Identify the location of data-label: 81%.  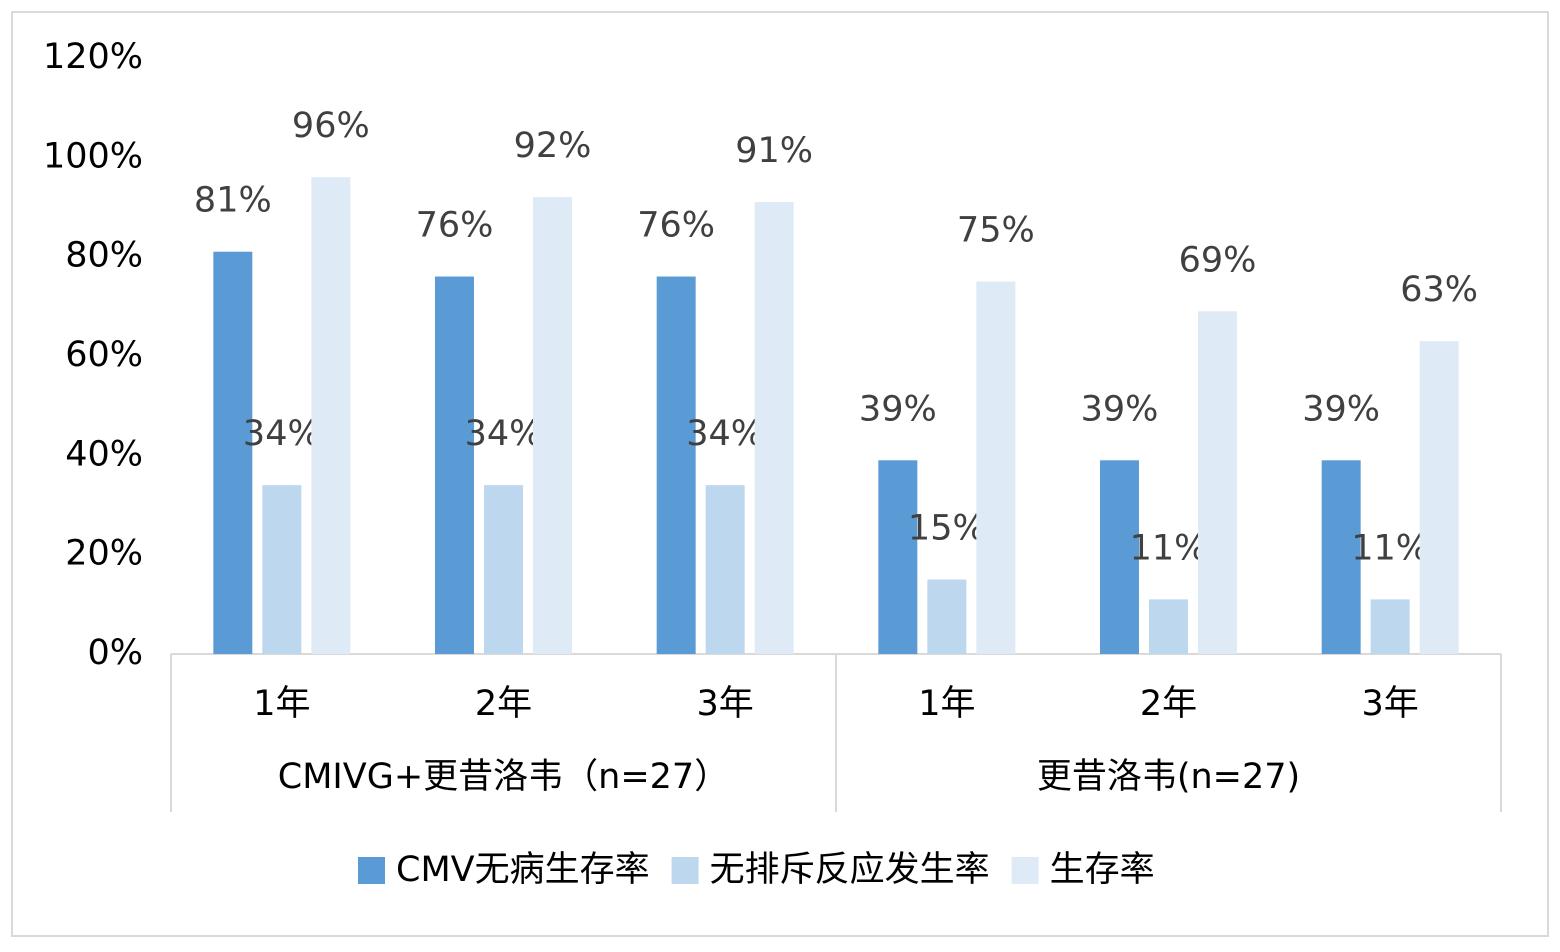
(233, 201).